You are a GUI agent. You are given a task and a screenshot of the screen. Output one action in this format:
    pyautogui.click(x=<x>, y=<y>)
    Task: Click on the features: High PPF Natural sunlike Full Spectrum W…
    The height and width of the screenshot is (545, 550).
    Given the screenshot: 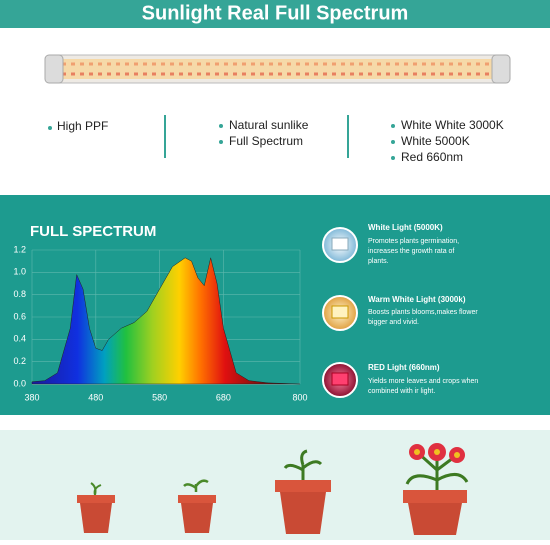 What is the action you would take?
    pyautogui.click(x=276, y=139)
    